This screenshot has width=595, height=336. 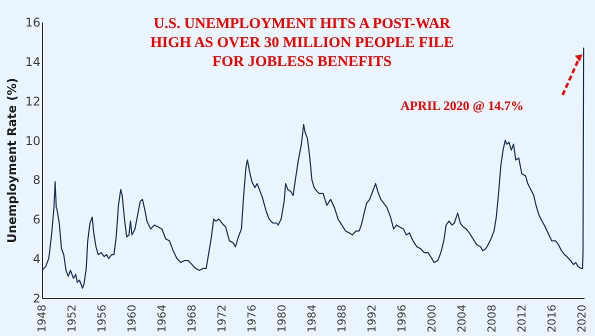 I want to click on y-tick-label: 10, so click(x=32, y=141).